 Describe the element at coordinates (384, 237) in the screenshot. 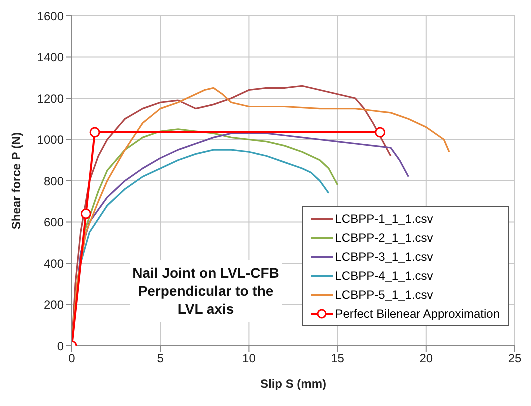

I see `legend-label: LCBPP-2_1_1.csv` at that location.